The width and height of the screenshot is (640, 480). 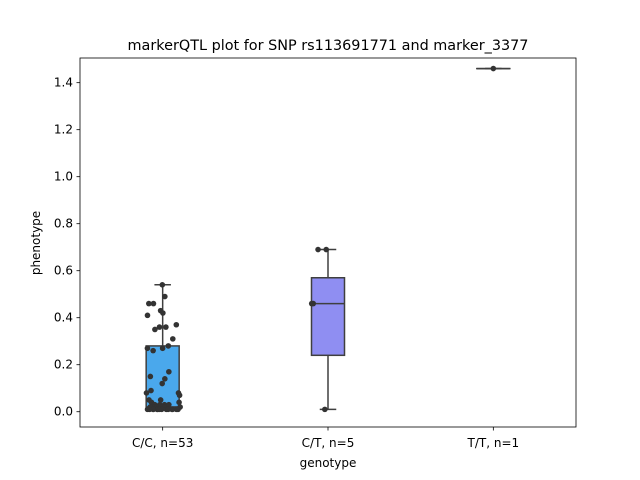 I want to click on y-tick-label: 0.6, so click(x=63, y=271).